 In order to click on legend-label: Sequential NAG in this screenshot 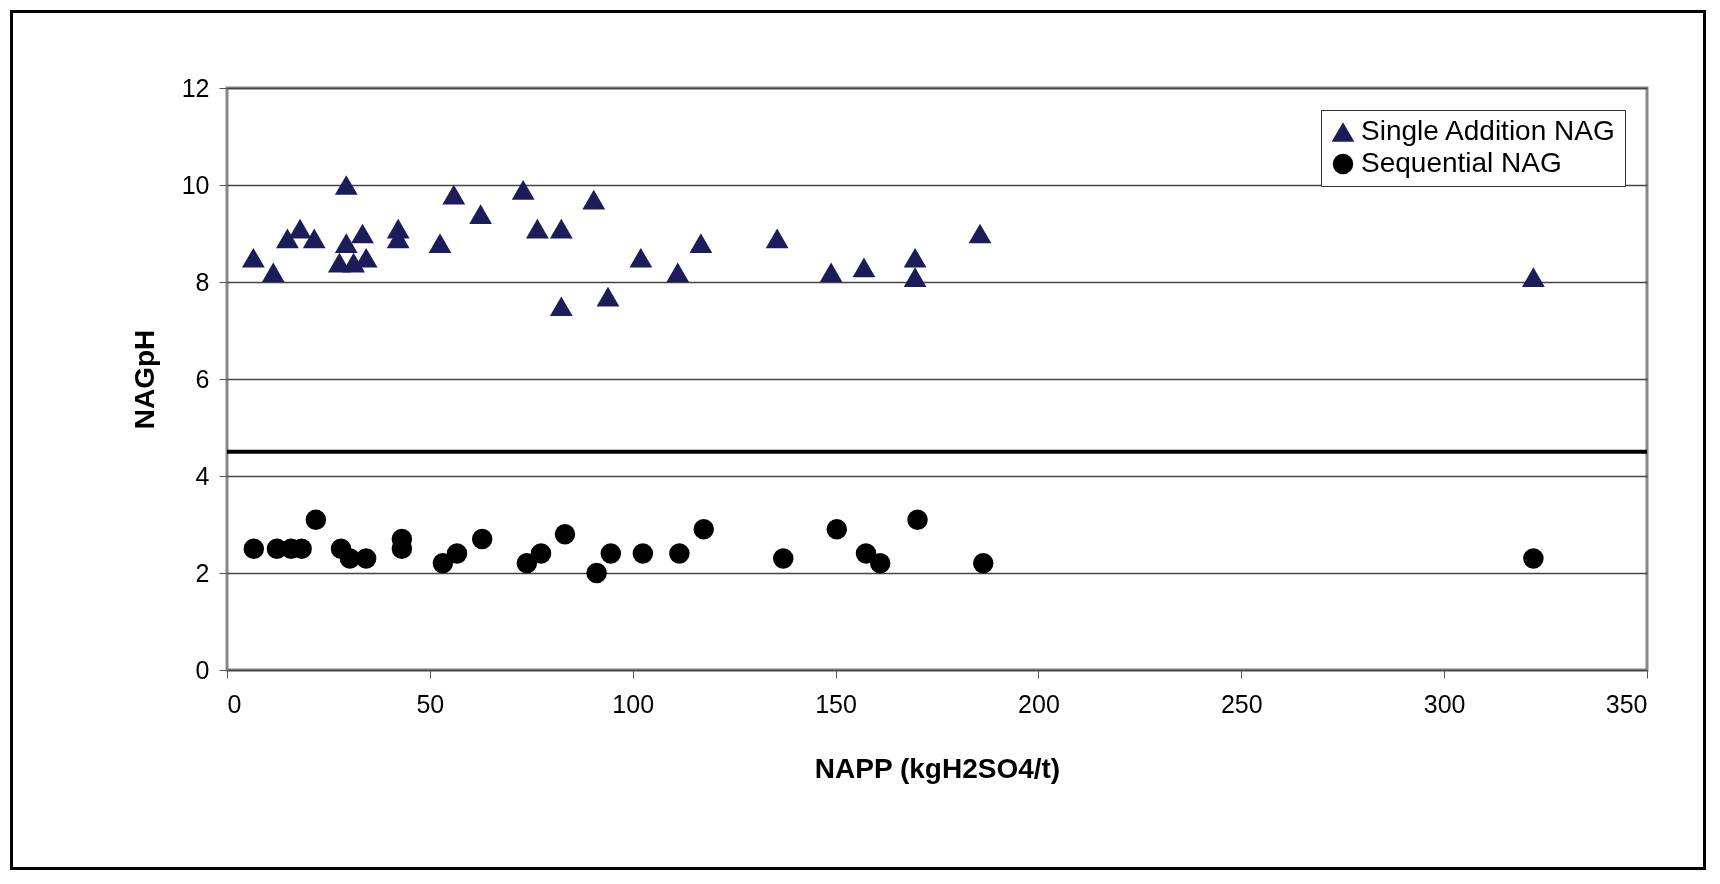, I will do `click(1461, 162)`.